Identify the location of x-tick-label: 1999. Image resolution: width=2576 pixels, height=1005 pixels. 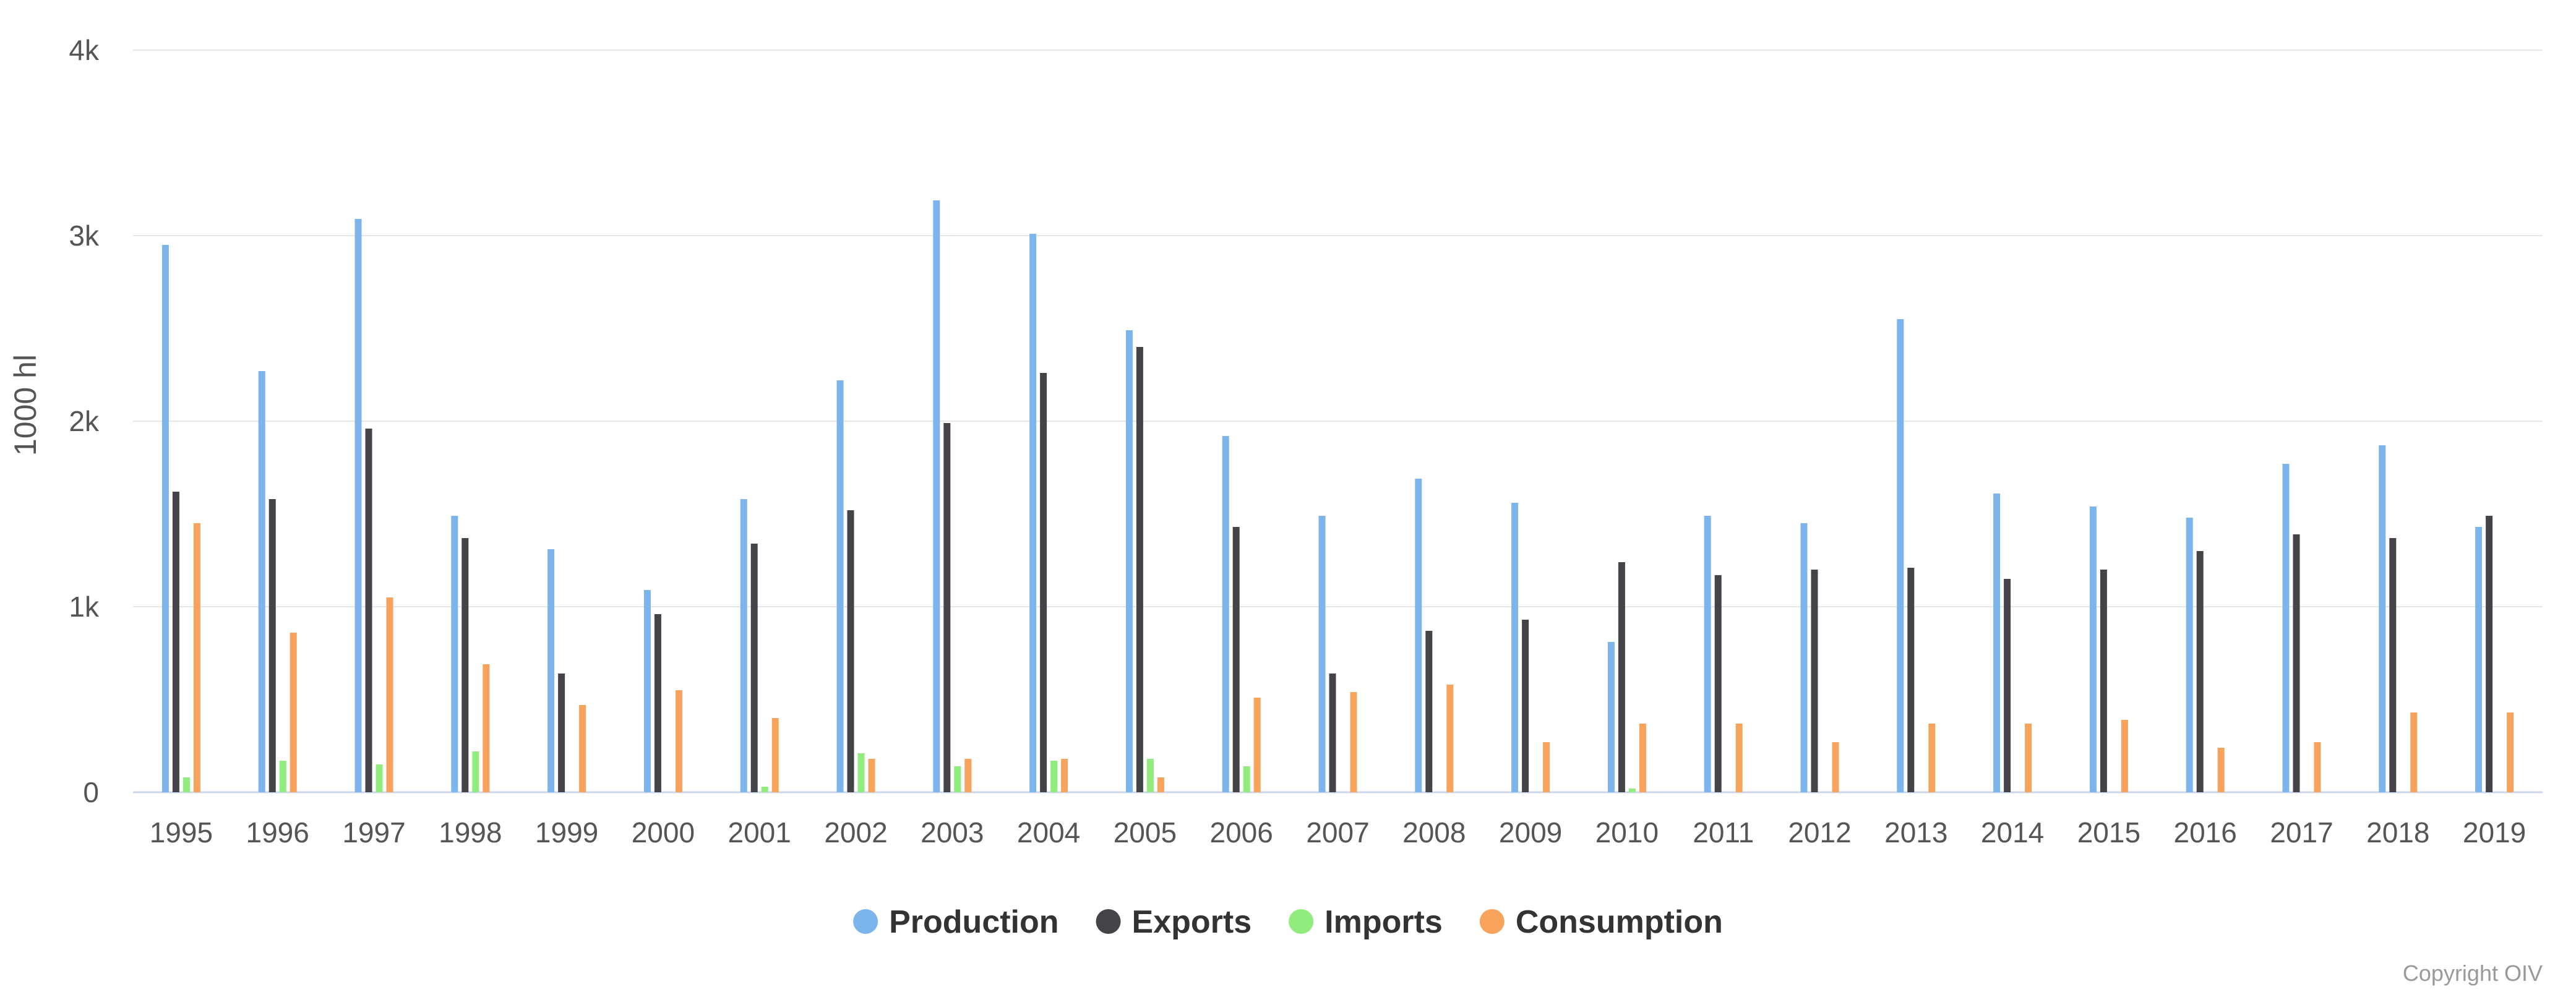
(566, 833).